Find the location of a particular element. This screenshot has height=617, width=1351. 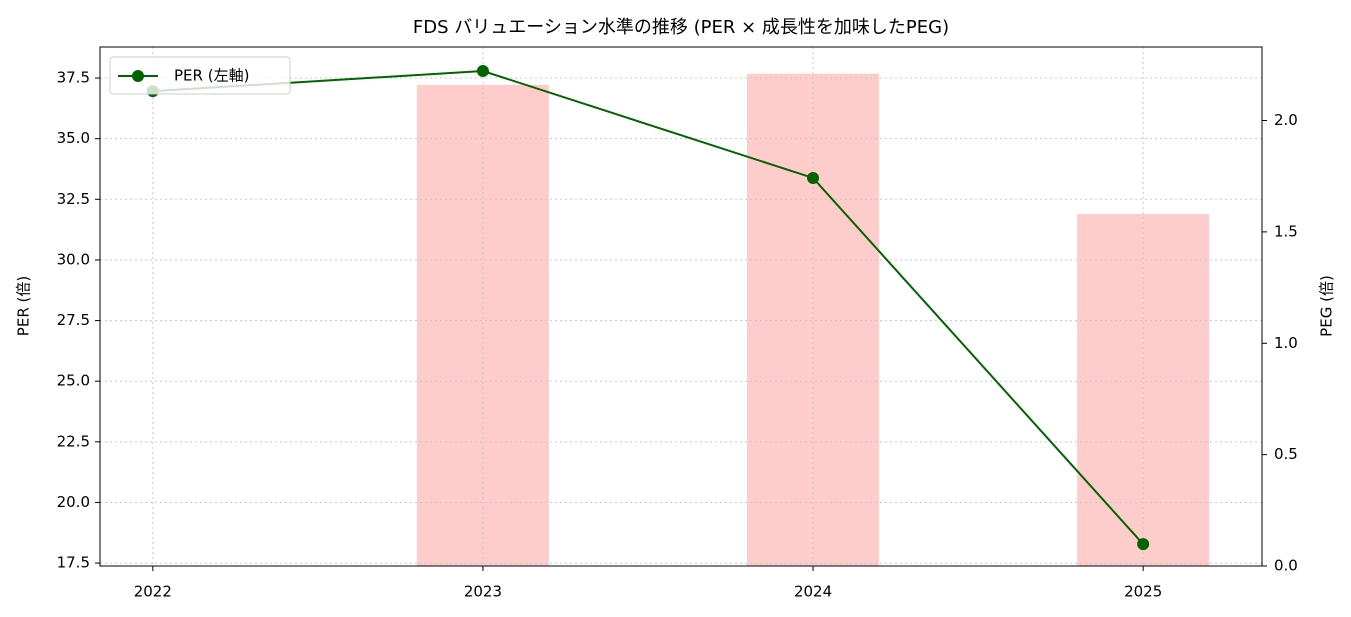

x-tick-label: 2025 is located at coordinates (1143, 592).